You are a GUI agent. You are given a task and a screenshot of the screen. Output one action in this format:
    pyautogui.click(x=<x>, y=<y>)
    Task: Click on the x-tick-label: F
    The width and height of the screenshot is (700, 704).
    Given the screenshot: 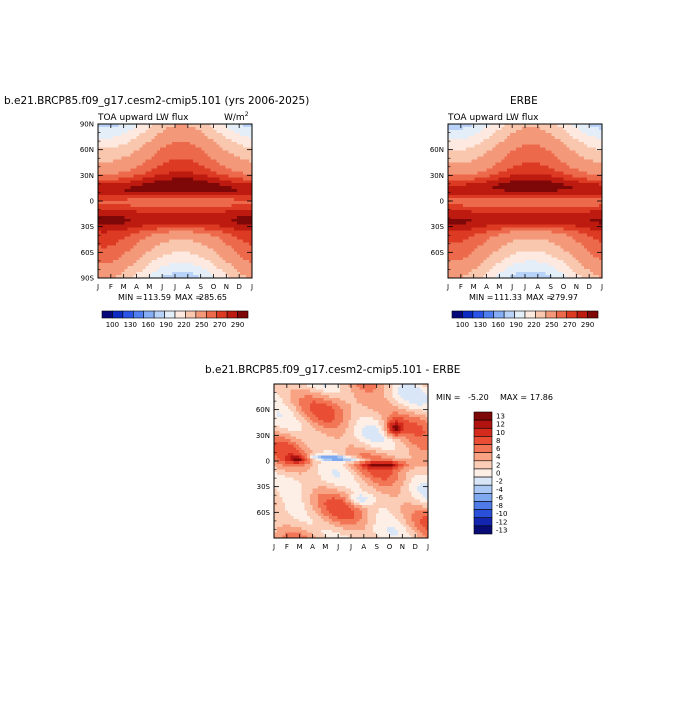 What is the action you would take?
    pyautogui.click(x=111, y=287)
    